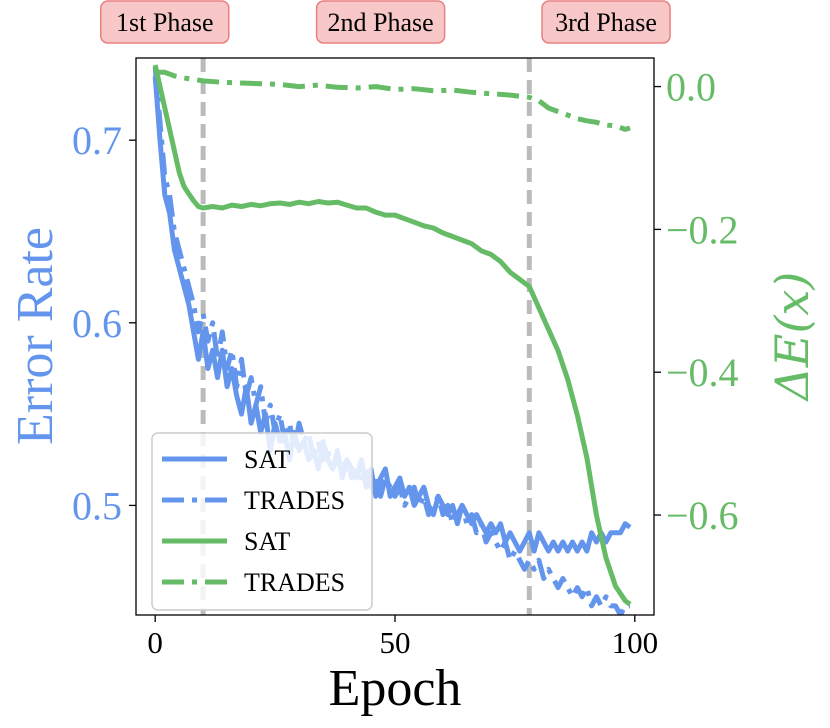 This screenshot has width=830, height=728. I want to click on y-left-tick-label: 0.5, so click(97, 505).